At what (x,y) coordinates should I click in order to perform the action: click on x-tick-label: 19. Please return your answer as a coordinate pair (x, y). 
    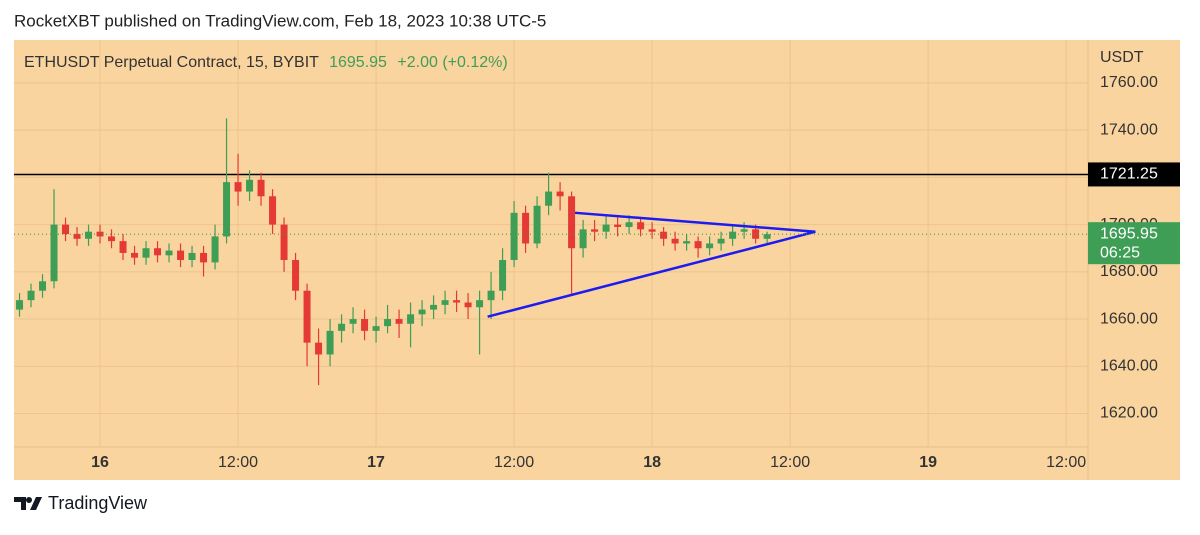
    Looking at the image, I should click on (928, 462).